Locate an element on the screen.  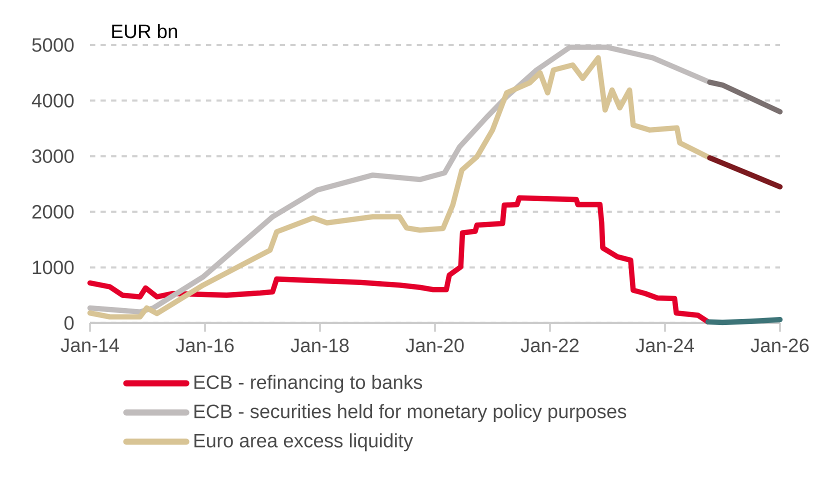
legend-label: ECB - refinancing to banks is located at coordinates (308, 383).